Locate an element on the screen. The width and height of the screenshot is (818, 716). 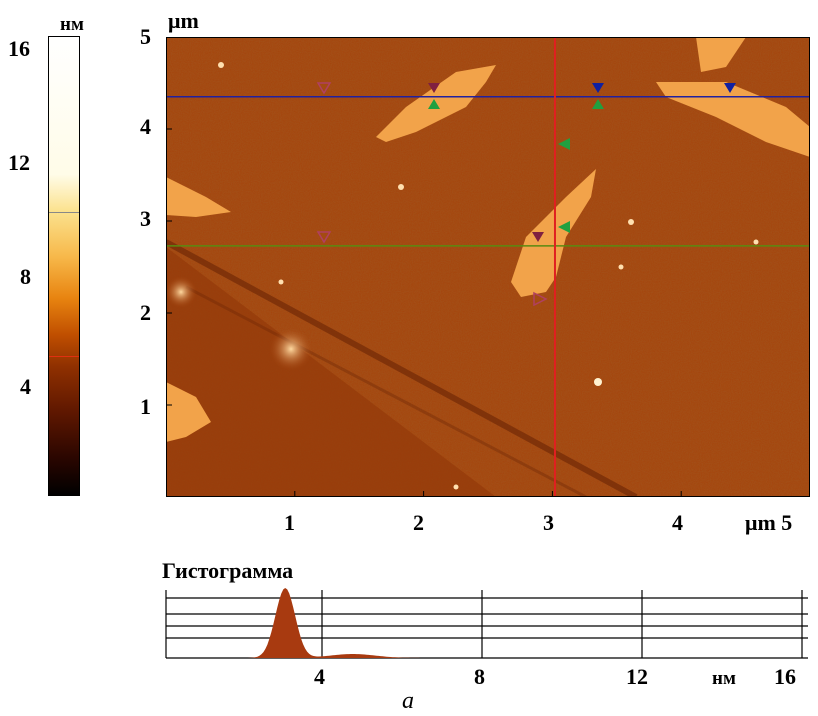
y-axis-tick-2: 2 is located at coordinates (145, 312).